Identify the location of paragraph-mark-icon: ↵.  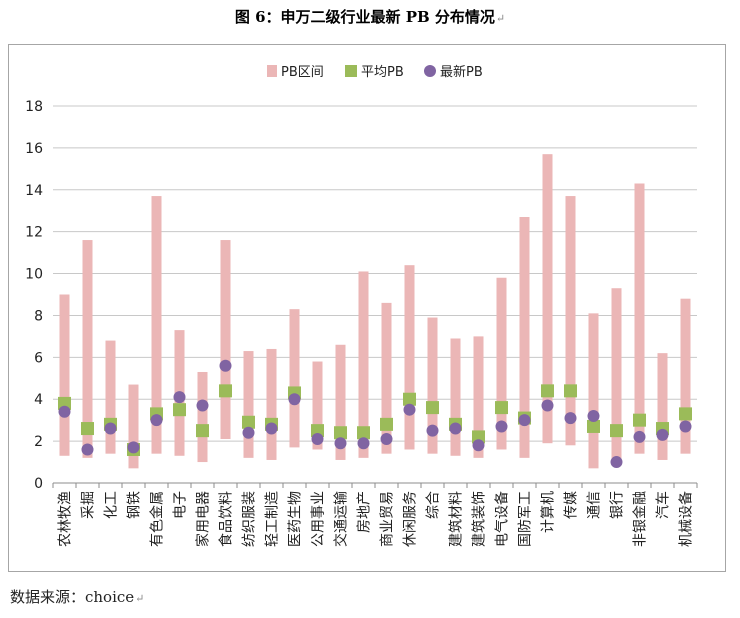
(500, 18).